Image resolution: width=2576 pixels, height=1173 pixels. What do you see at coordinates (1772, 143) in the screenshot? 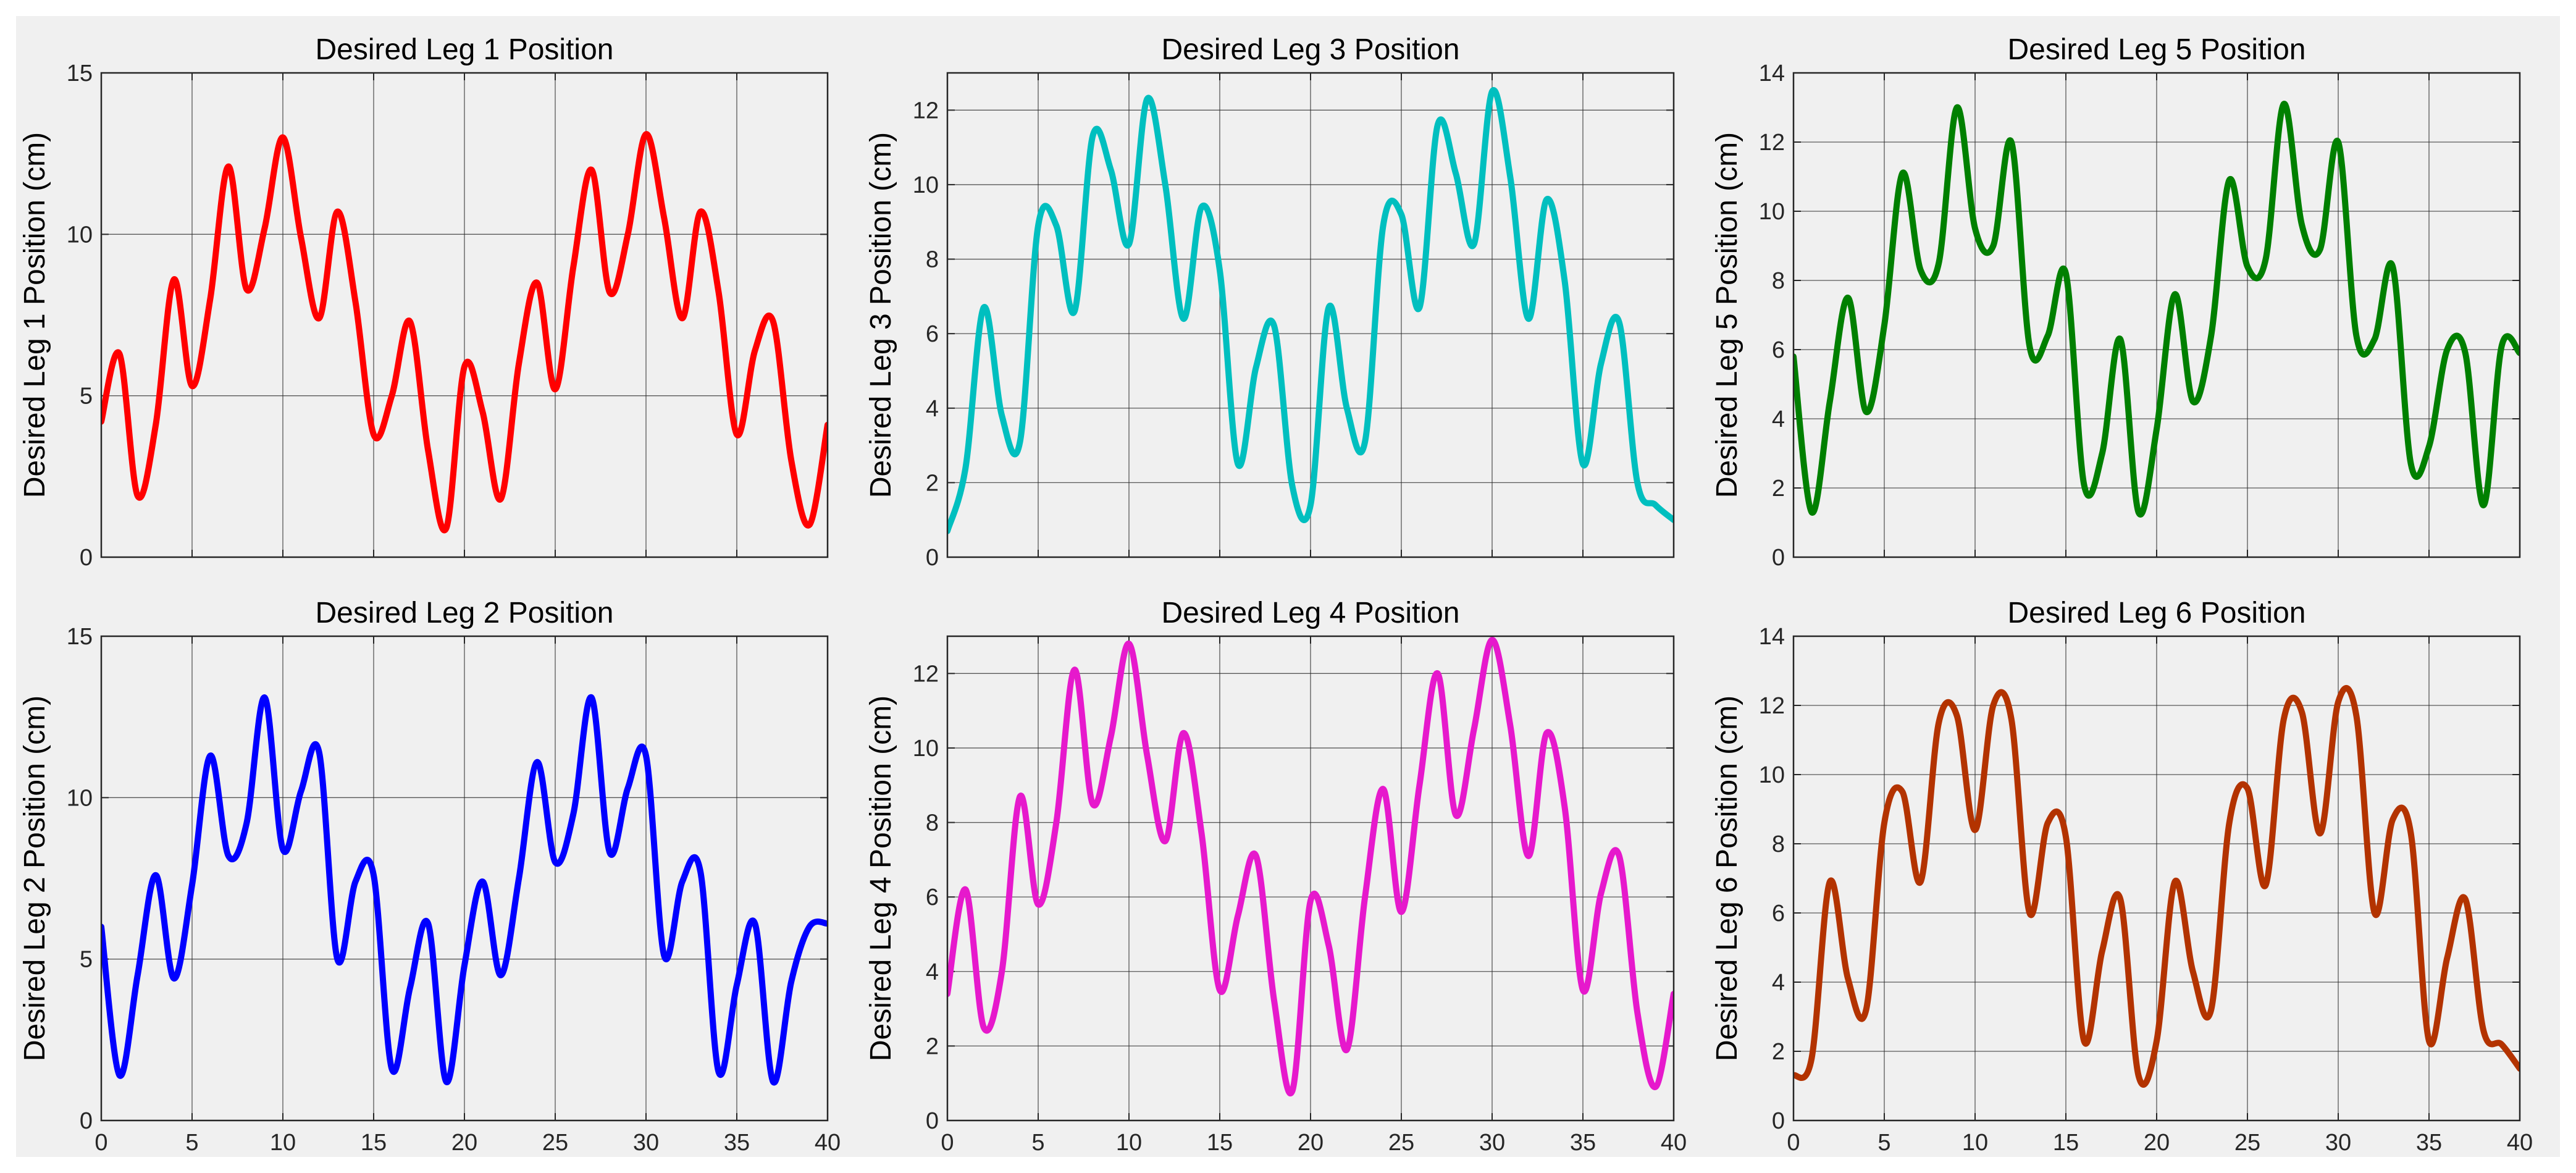
I see `y-tick-label: 12` at bounding box center [1772, 143].